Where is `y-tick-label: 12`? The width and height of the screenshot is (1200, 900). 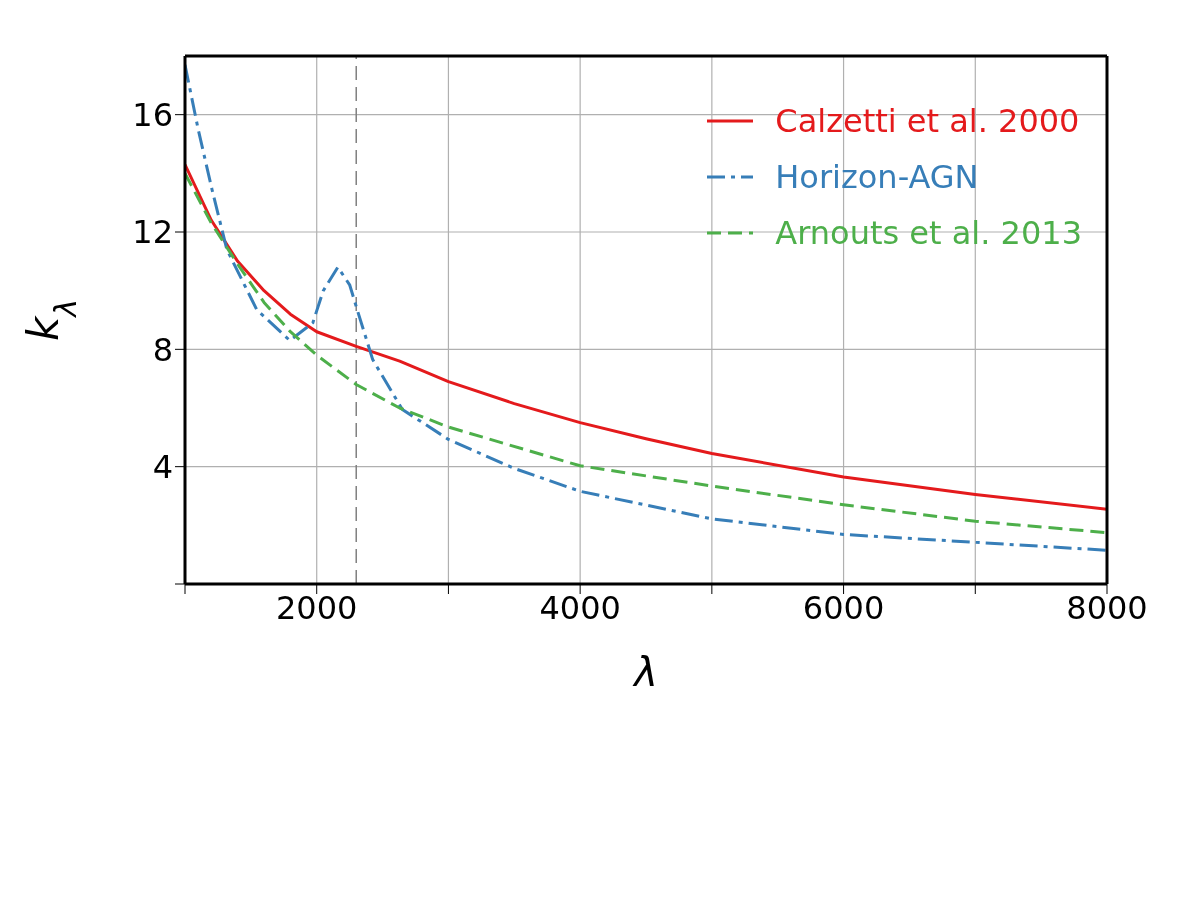 y-tick-label: 12 is located at coordinates (152, 232).